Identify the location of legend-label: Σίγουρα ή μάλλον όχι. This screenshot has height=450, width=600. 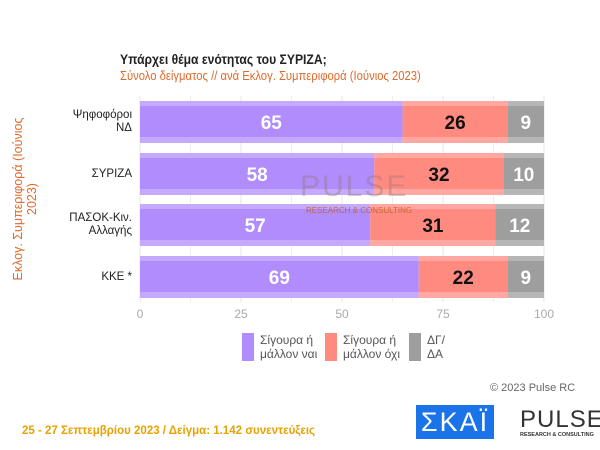
(371, 347).